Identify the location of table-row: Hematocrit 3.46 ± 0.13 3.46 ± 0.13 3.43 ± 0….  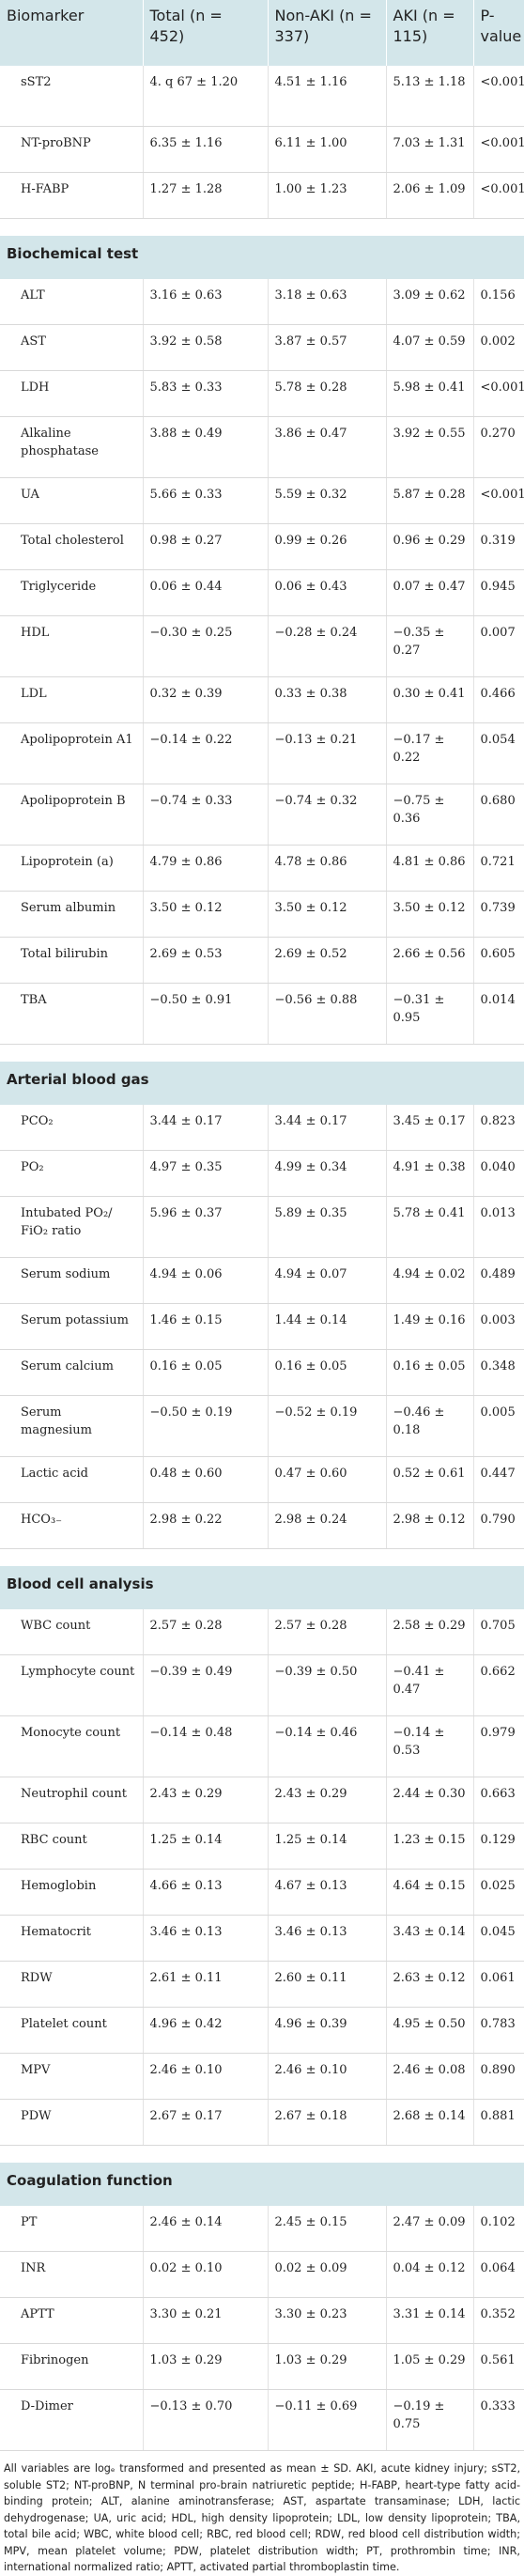
(262, 1939).